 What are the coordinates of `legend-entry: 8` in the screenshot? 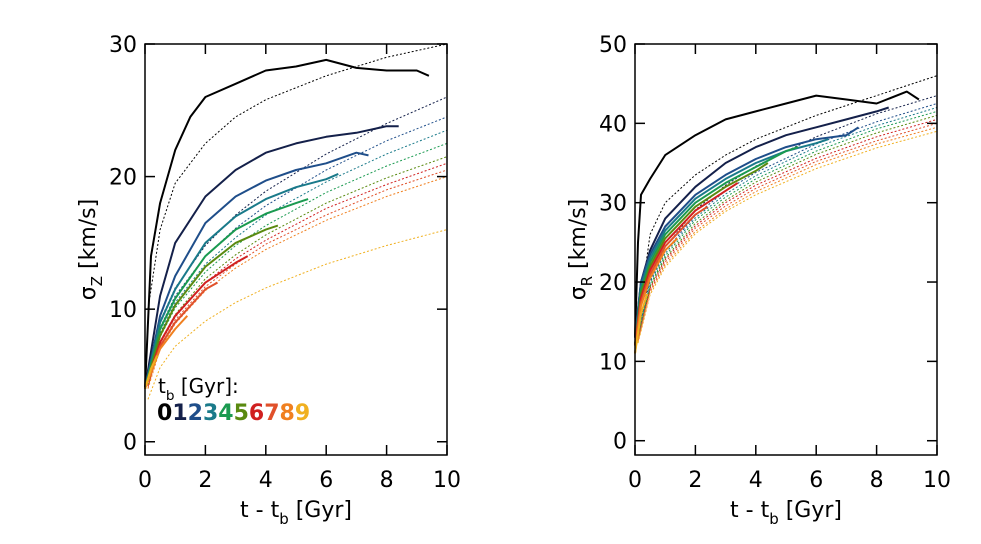 It's located at (287, 413).